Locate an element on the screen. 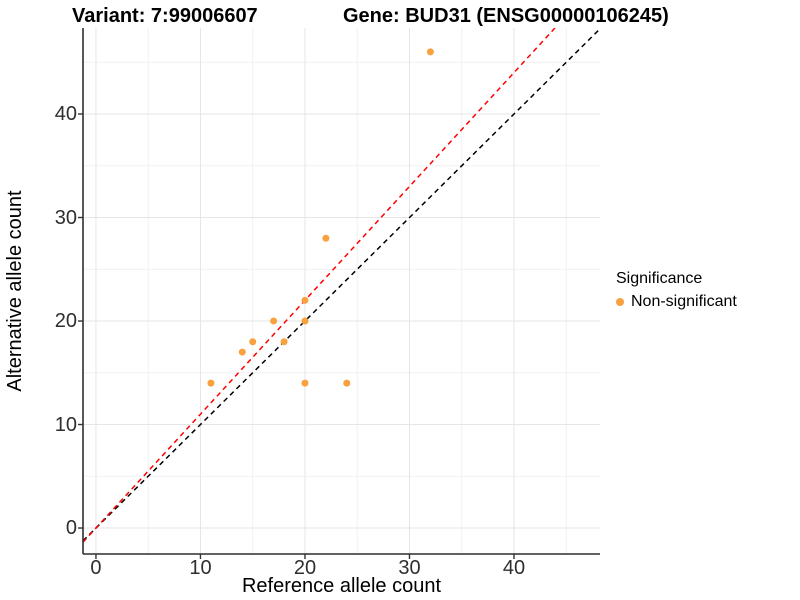 The image size is (800, 600). x-tick-label: 30 is located at coordinates (409, 568).